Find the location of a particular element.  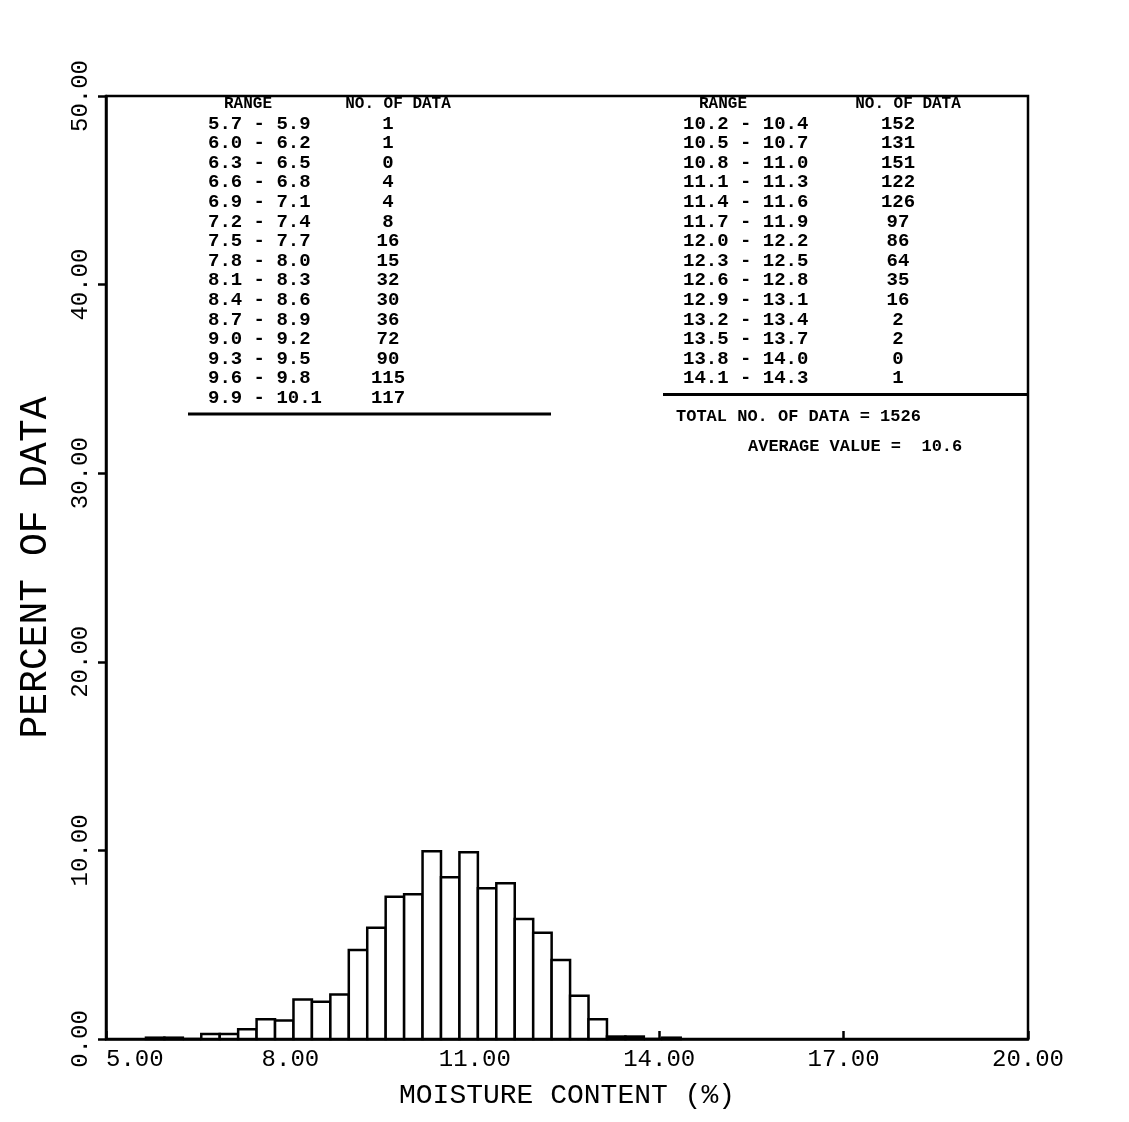

annotation: 12.9 - 13.1 is located at coordinates (746, 300).